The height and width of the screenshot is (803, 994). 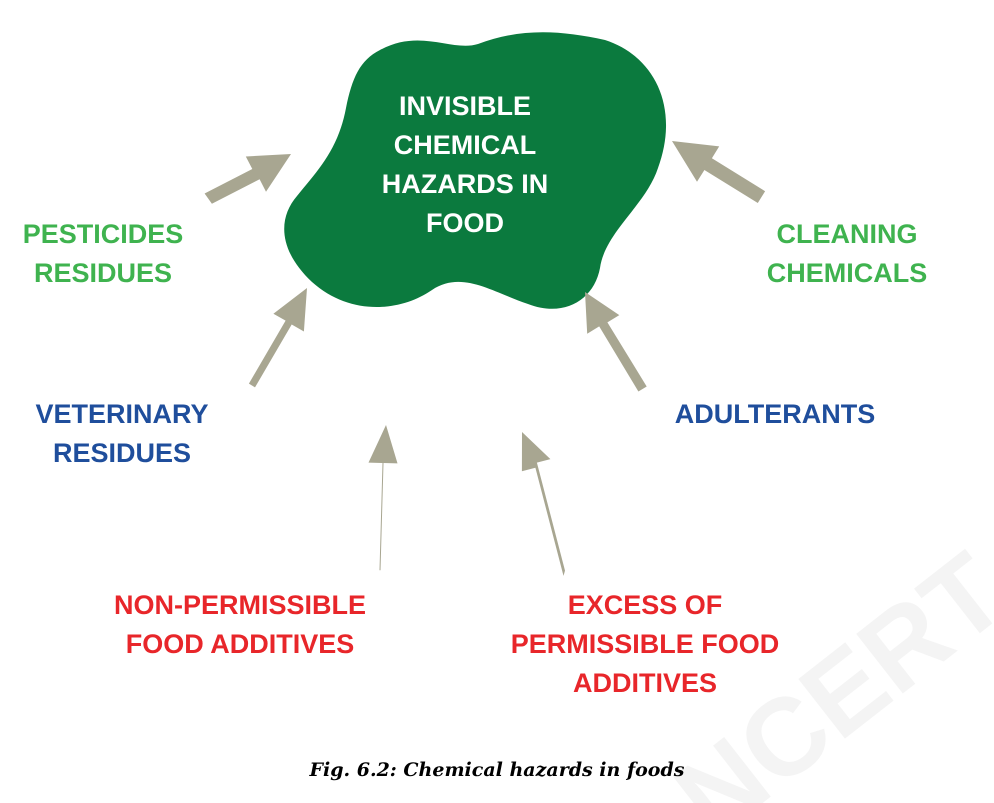 I want to click on figure-caption: Fig. 6.2: Chemical hazards in foods, so click(x=497, y=770).